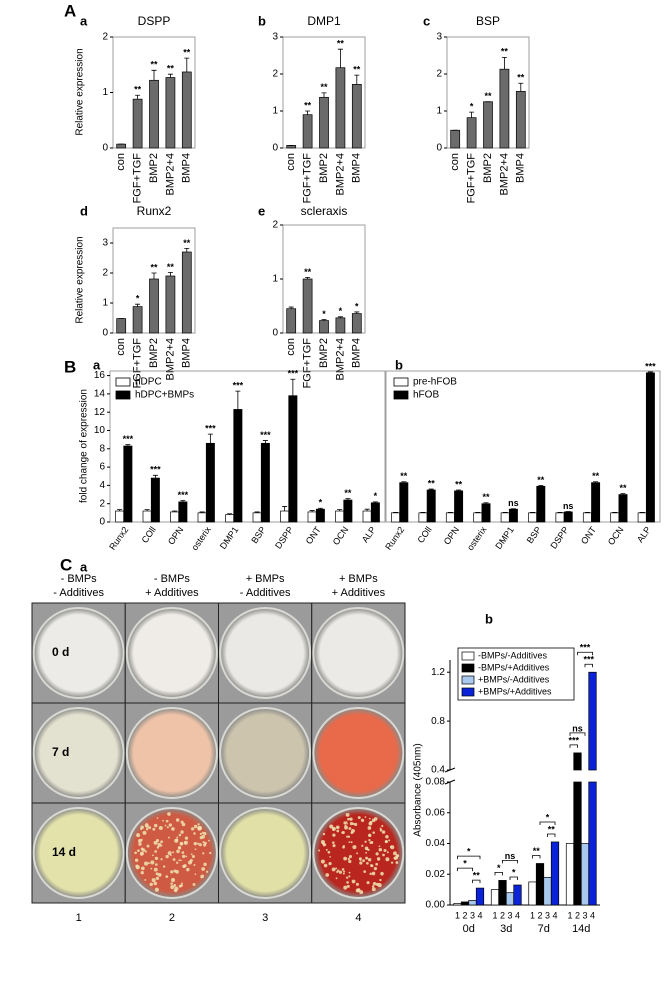 The height and width of the screenshot is (991, 666). I want to click on column-header: + Additives, so click(359, 593).